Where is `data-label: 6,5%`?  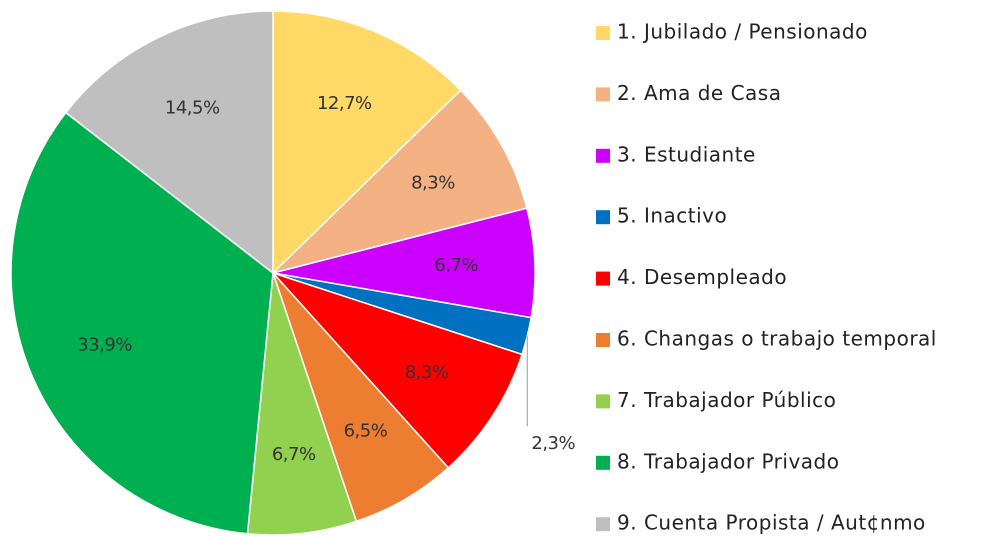
data-label: 6,5% is located at coordinates (366, 430).